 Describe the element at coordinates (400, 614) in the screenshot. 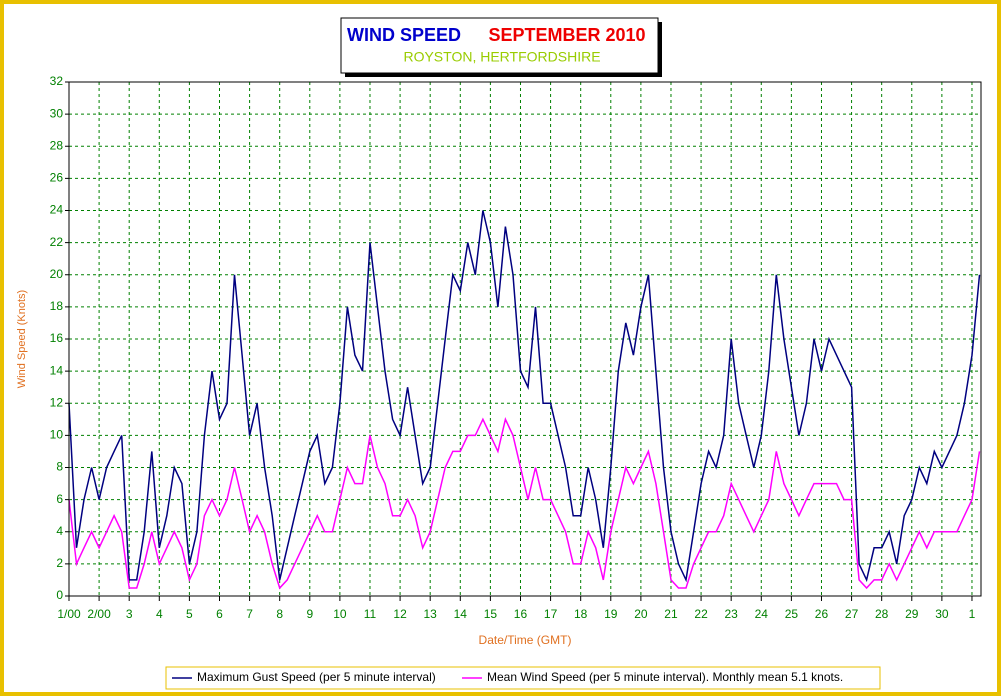

I see `x-tick-label: 12` at that location.